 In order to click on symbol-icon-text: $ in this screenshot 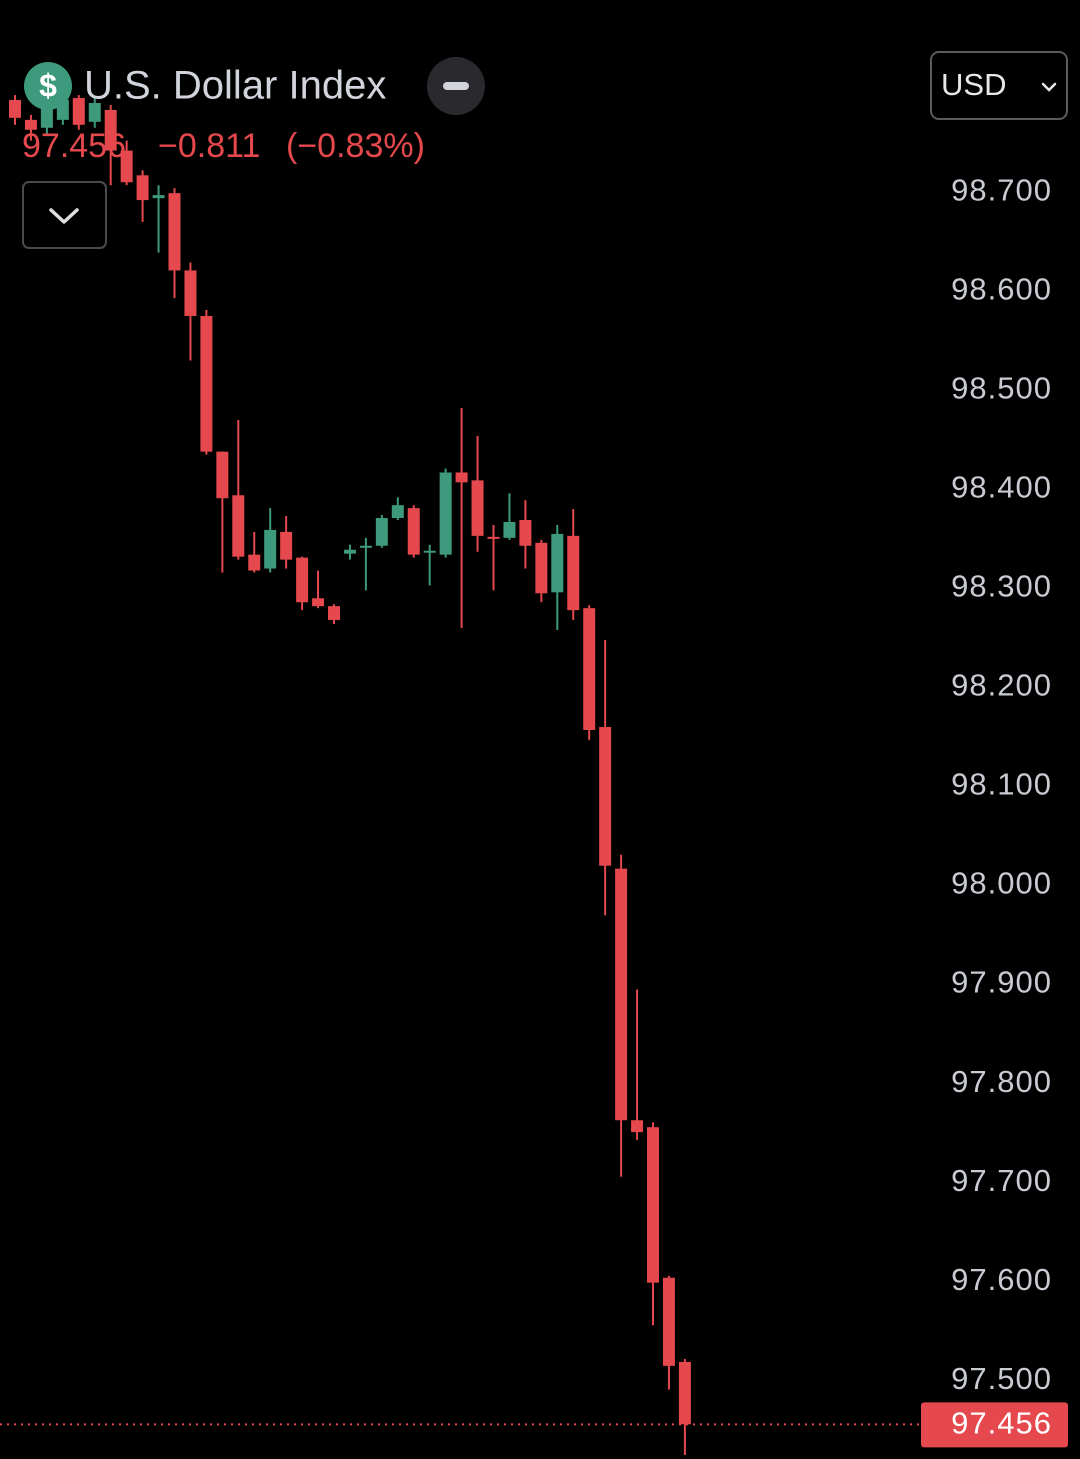, I will do `click(48, 85)`.